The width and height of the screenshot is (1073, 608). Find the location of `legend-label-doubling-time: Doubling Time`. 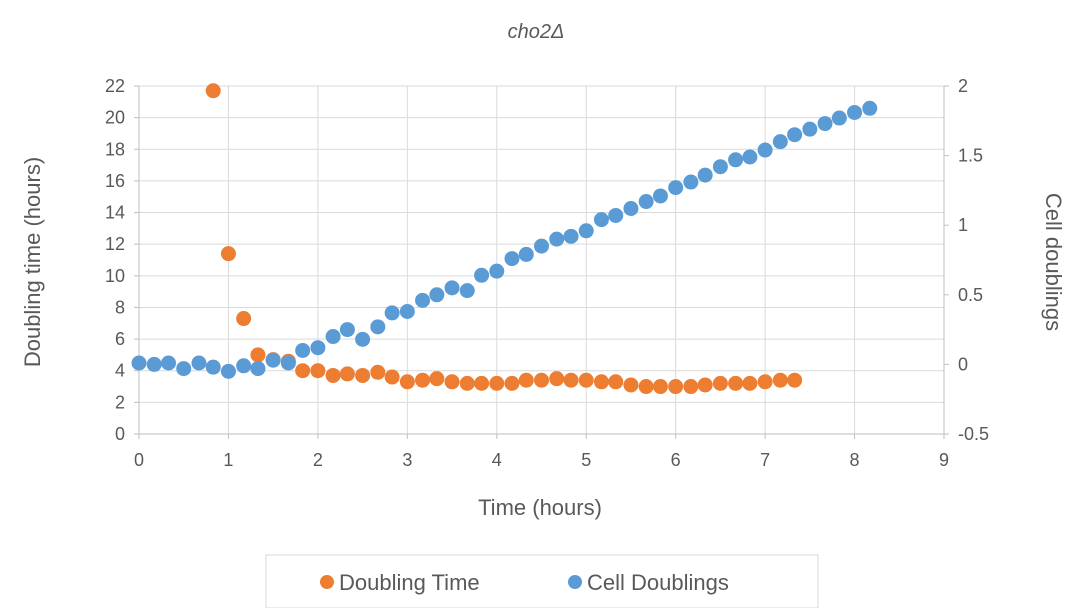

legend-label-doubling-time: Doubling Time is located at coordinates (409, 582).